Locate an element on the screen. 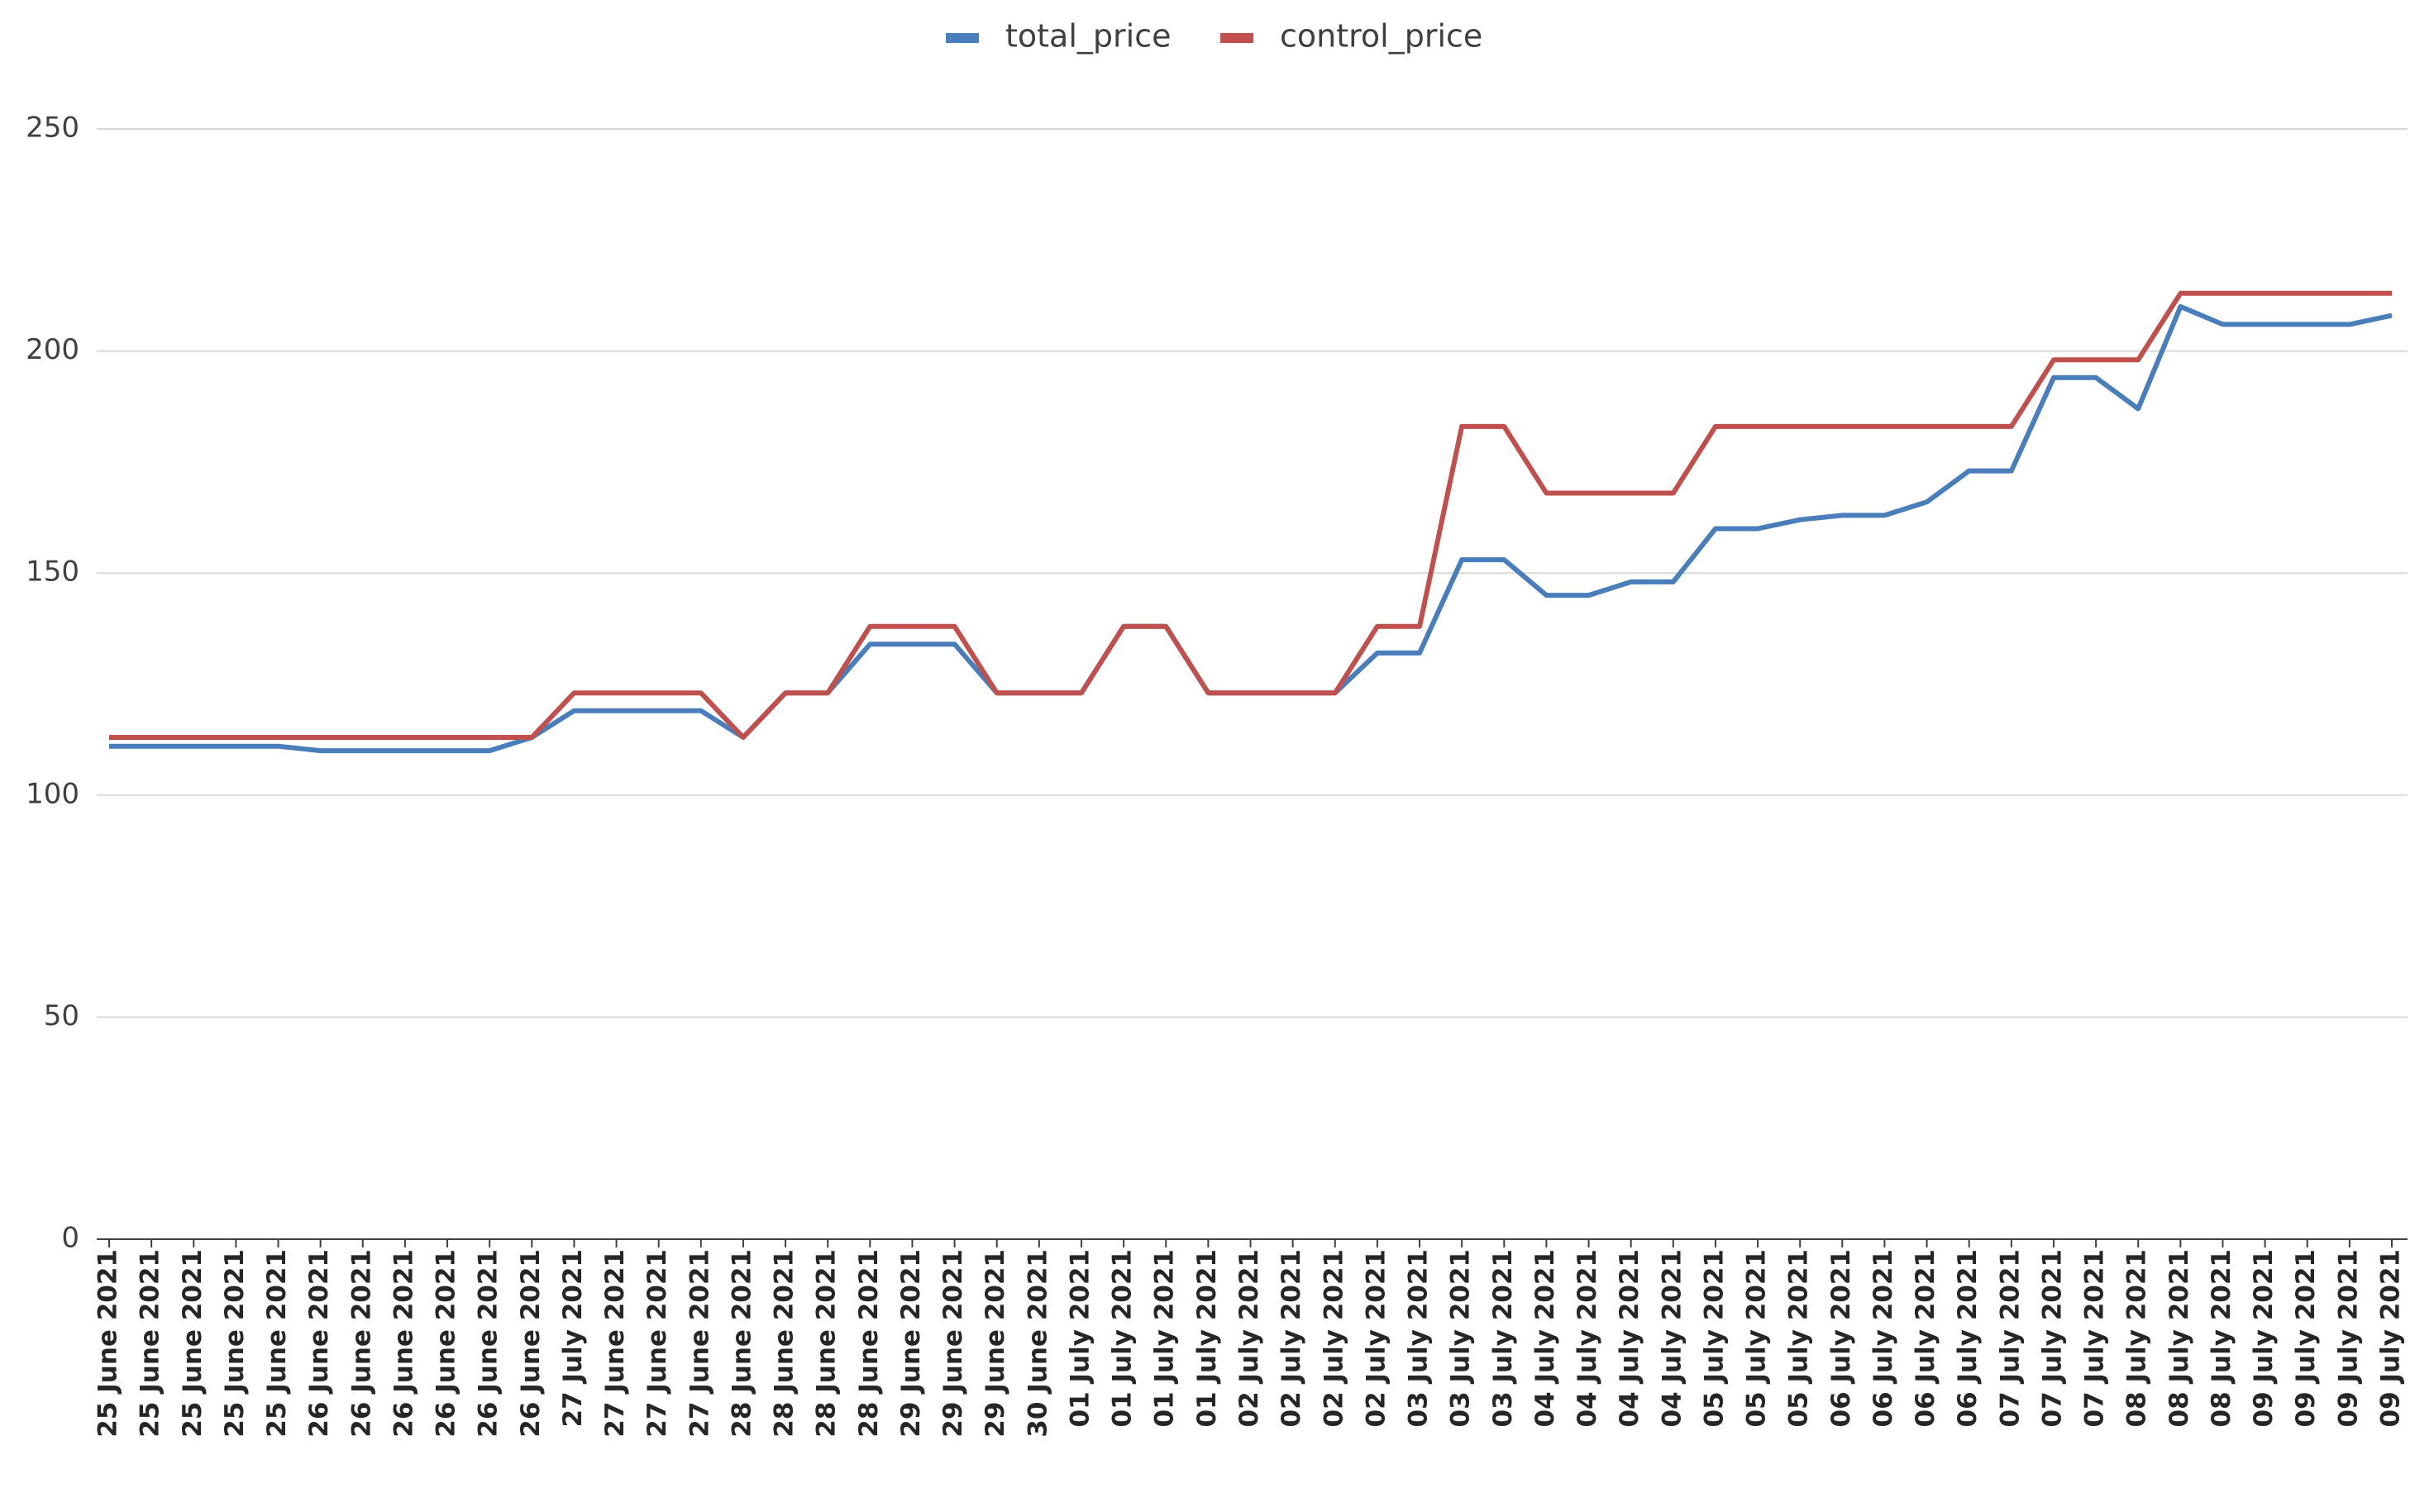  x-tick-label: 27 July 2021 is located at coordinates (573, 1338).